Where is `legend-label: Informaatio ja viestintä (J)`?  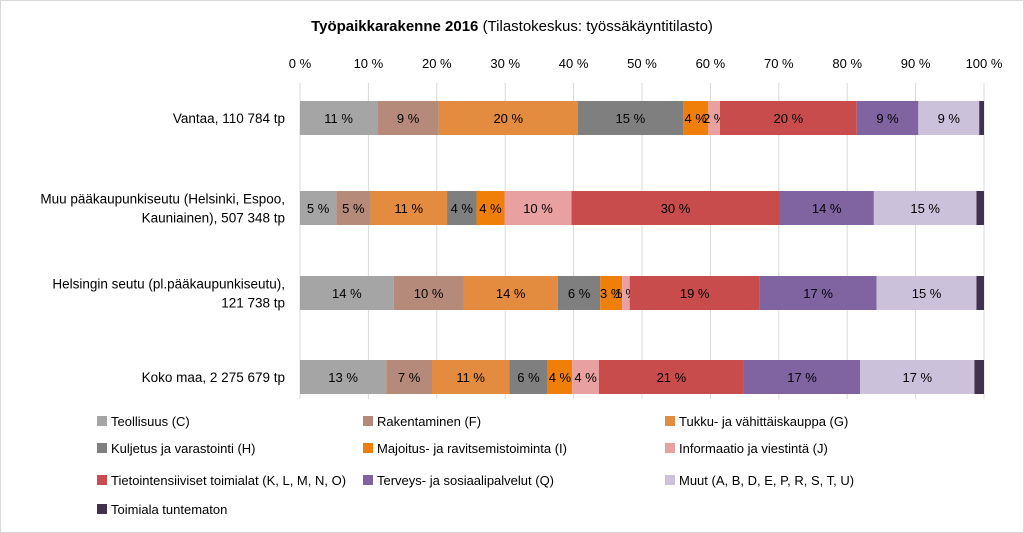 legend-label: Informaatio ja viestintä (J) is located at coordinates (753, 448).